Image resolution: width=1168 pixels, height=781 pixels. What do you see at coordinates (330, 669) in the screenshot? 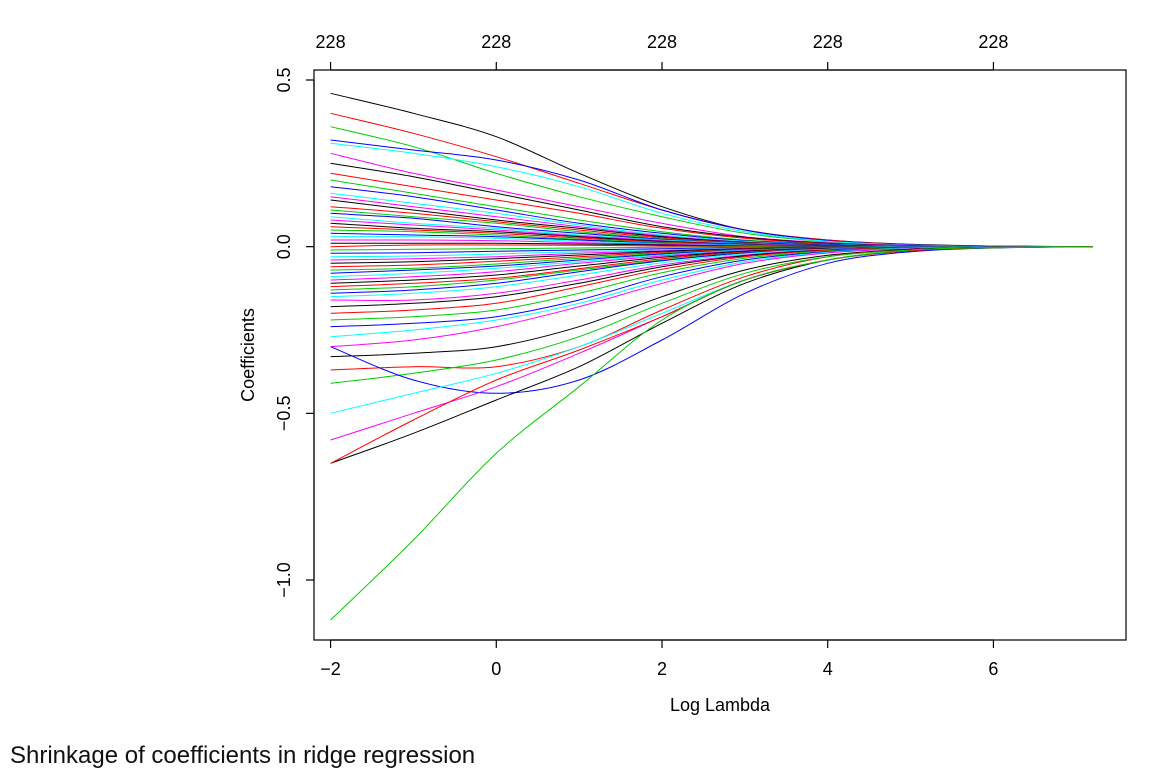
I see `x-tick-label: −2` at bounding box center [330, 669].